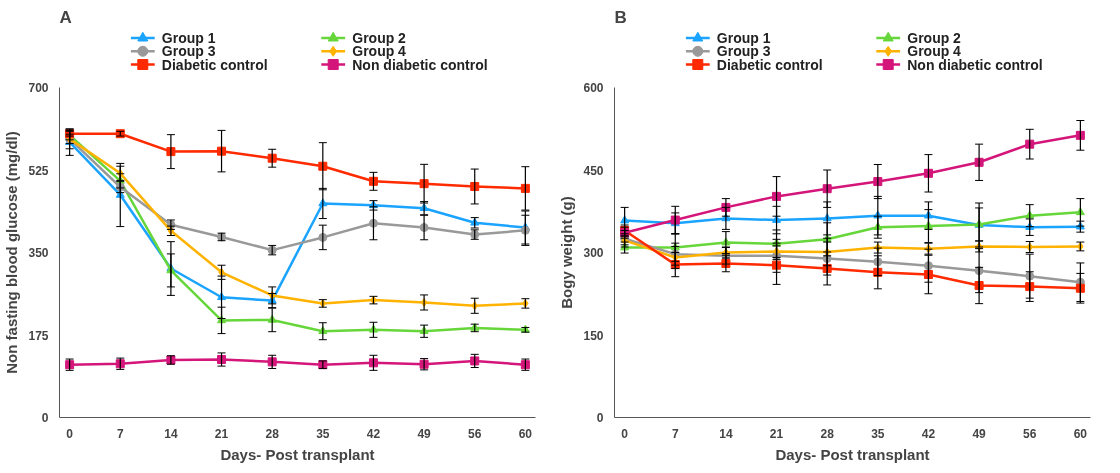  I want to click on y-tick-label: 350, so click(38, 253).